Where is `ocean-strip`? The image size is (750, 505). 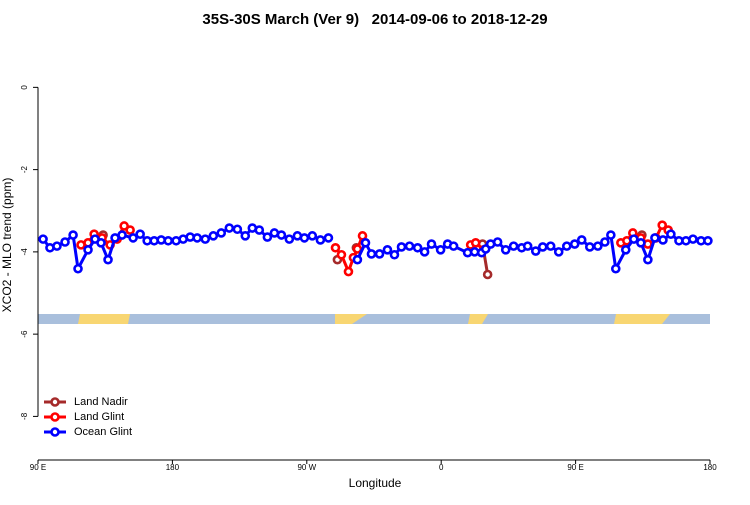 ocean-strip is located at coordinates (374, 319).